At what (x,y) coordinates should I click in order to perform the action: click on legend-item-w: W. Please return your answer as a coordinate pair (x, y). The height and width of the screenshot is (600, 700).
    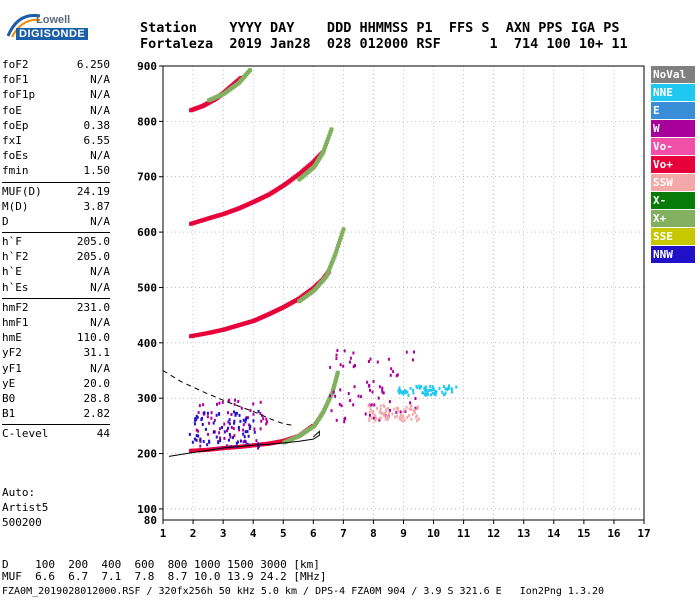
    Looking at the image, I should click on (673, 128).